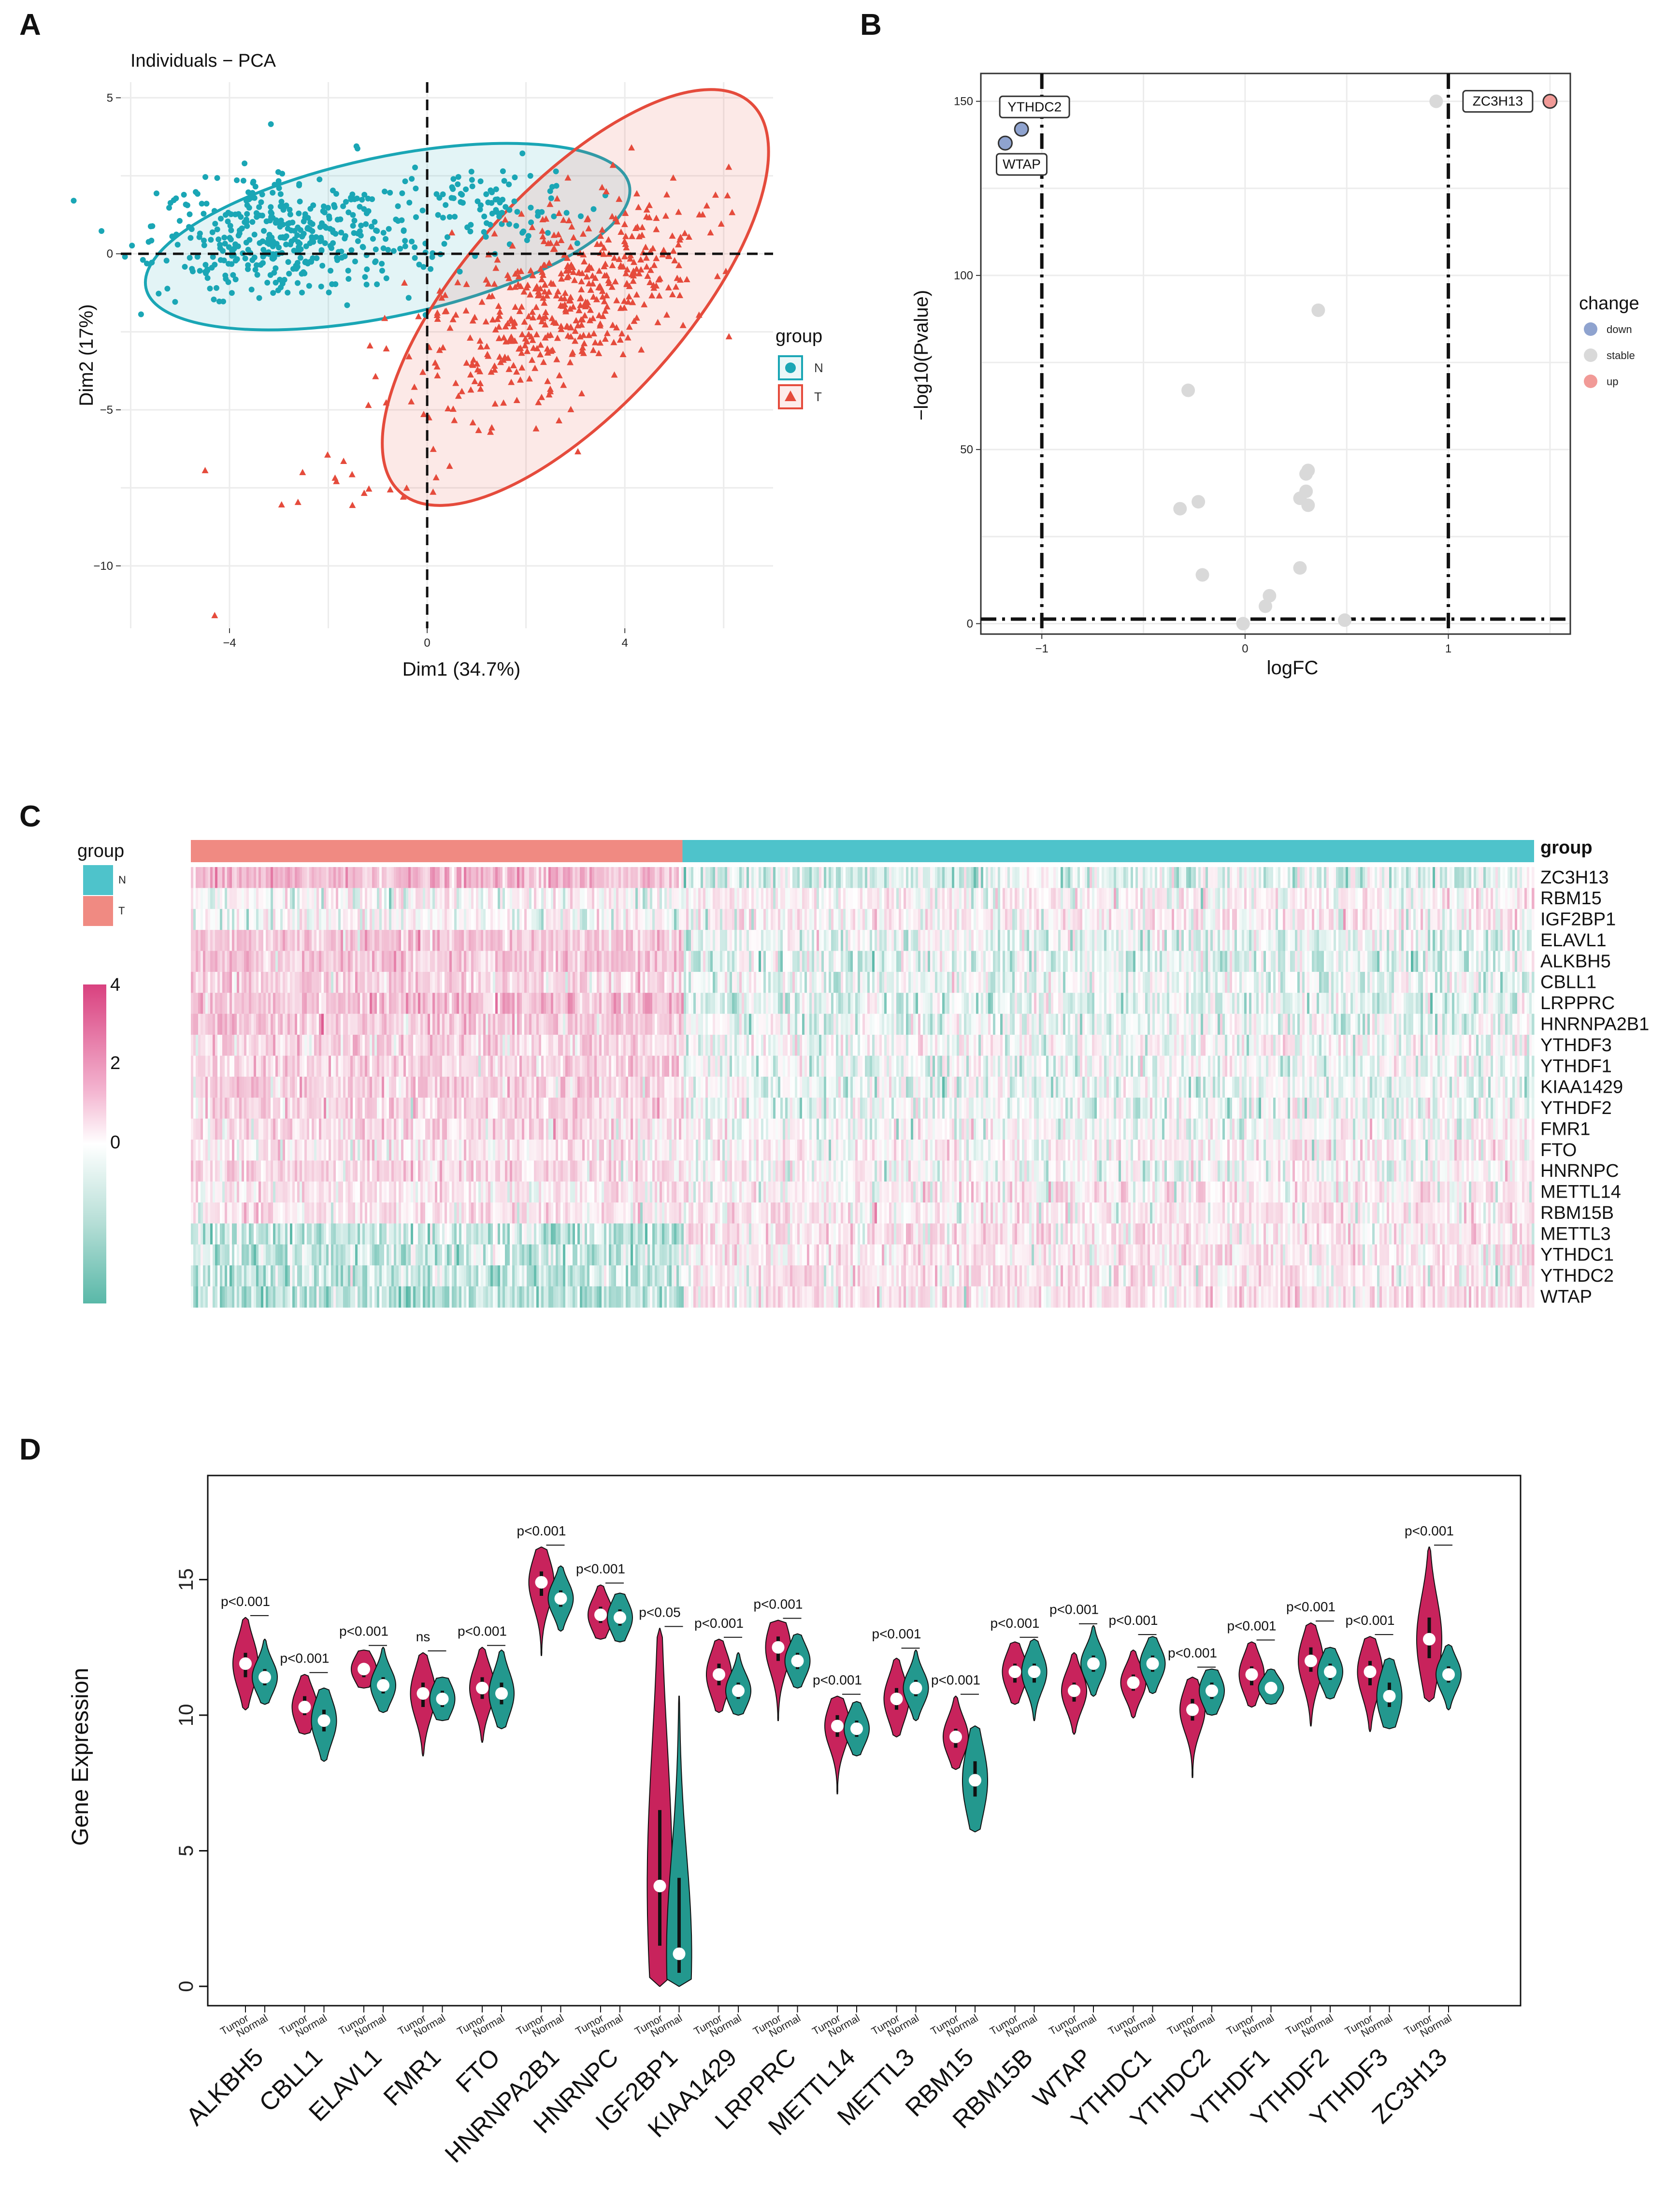 The width and height of the screenshot is (1680, 2199). I want to click on heatmap-group-annotation, so click(862, 851).